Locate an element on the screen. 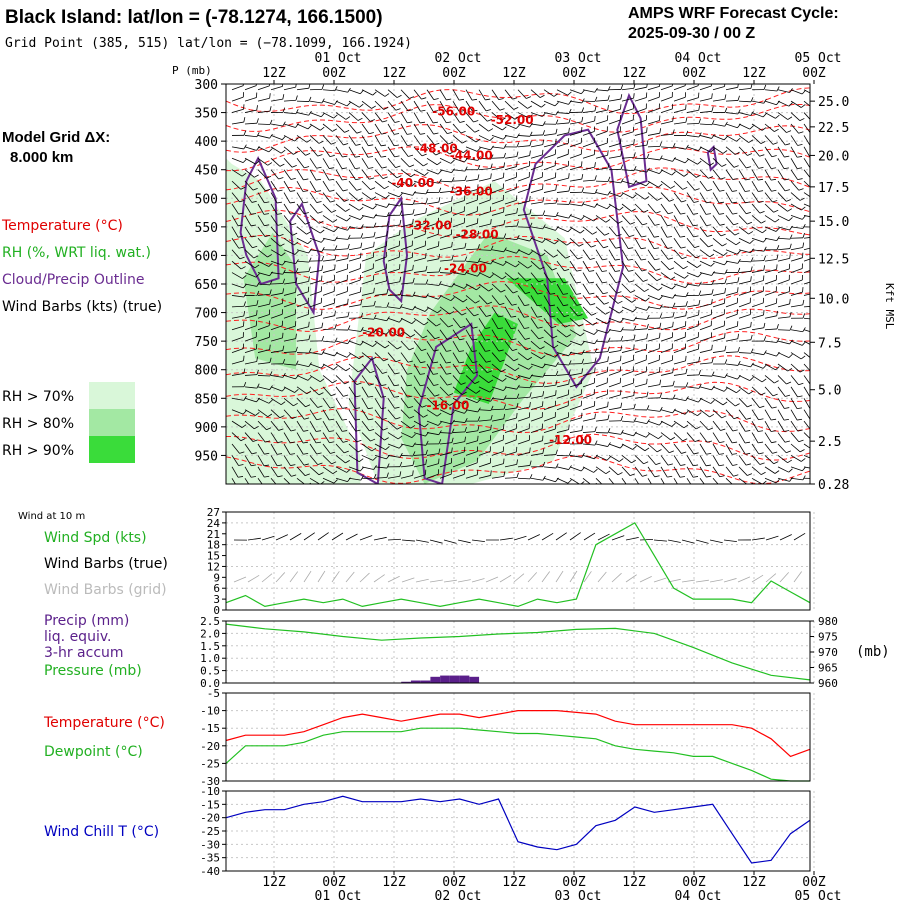 The width and height of the screenshot is (900, 900). wind-barbs-grid-label: Wind Barbs (grid) is located at coordinates (105, 590).